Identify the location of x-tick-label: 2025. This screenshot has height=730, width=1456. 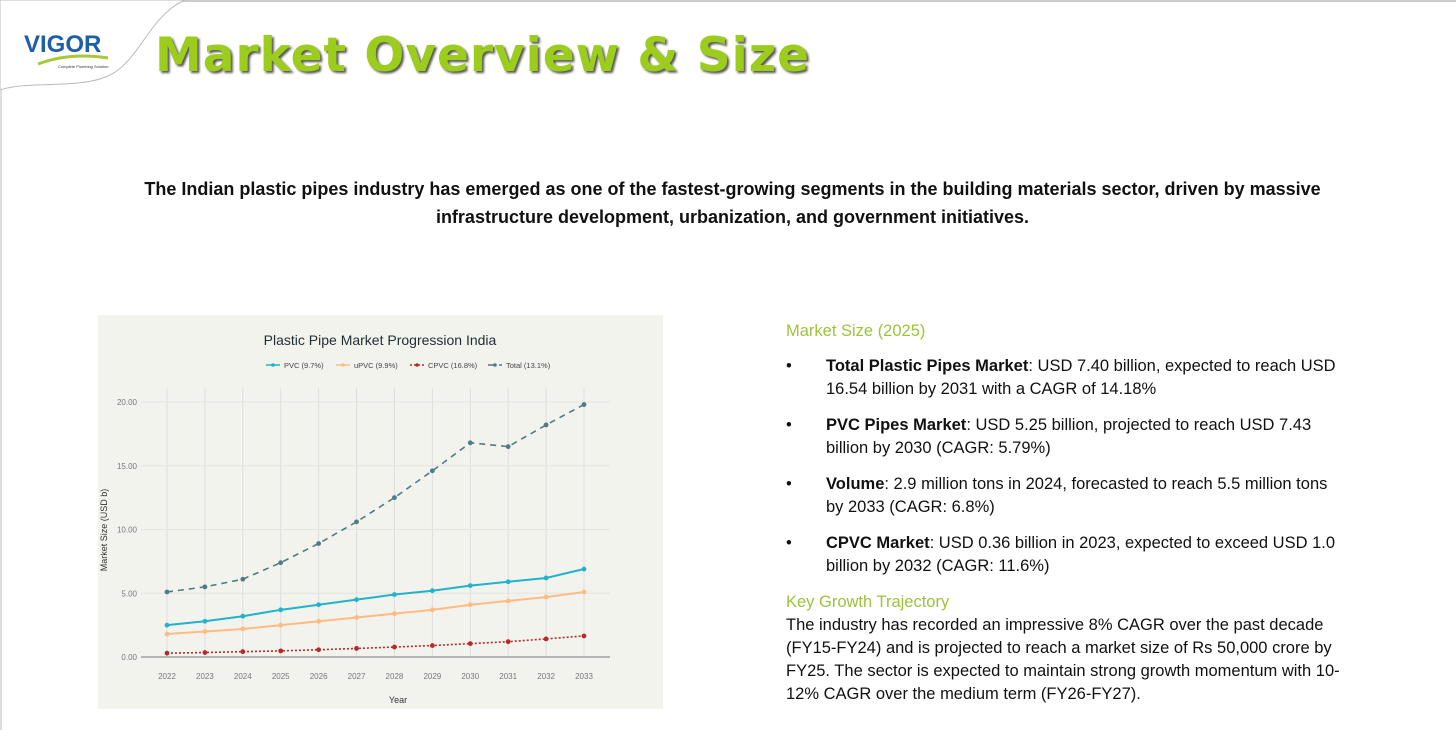
(281, 676).